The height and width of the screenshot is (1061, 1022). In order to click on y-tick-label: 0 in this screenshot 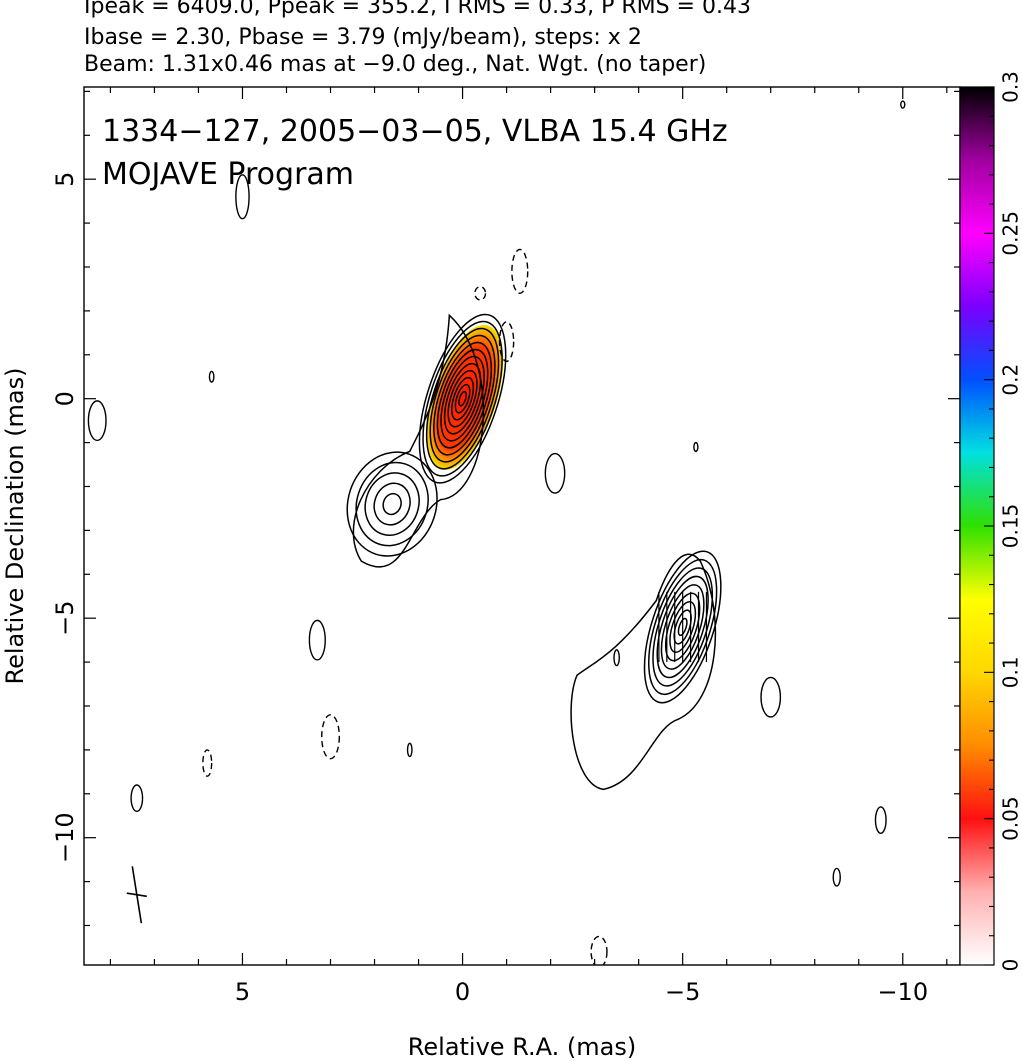, I will do `click(65, 398)`.